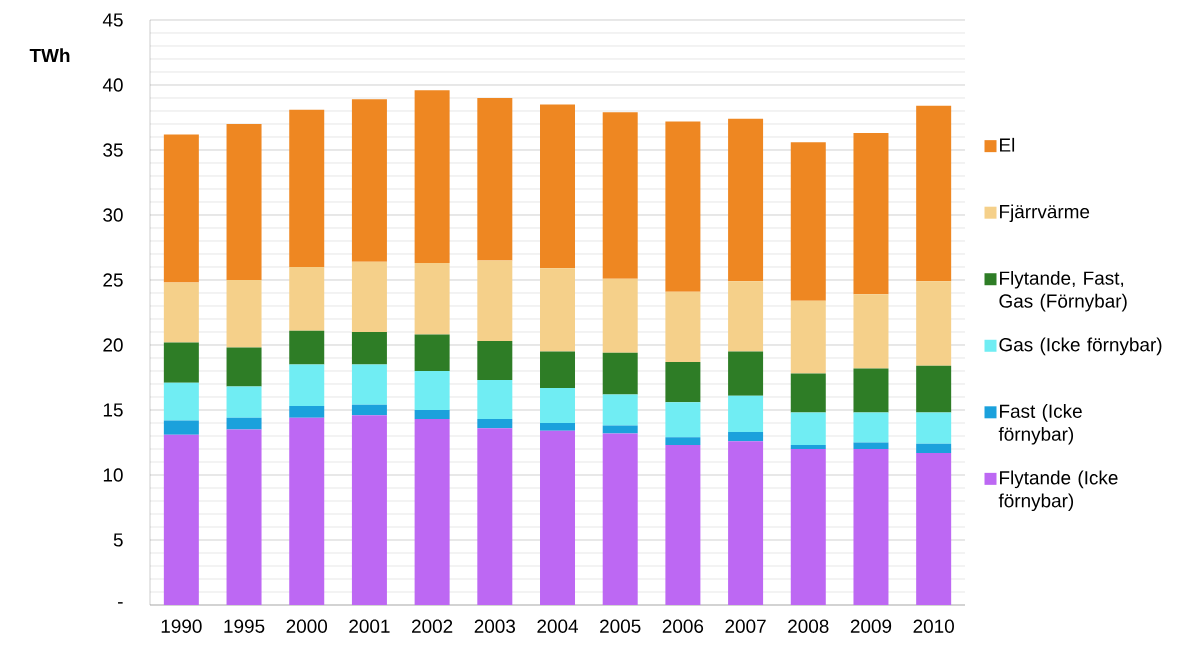 This screenshot has width=1178, height=652. What do you see at coordinates (557, 626) in the screenshot?
I see `x-tick-label: 2004` at bounding box center [557, 626].